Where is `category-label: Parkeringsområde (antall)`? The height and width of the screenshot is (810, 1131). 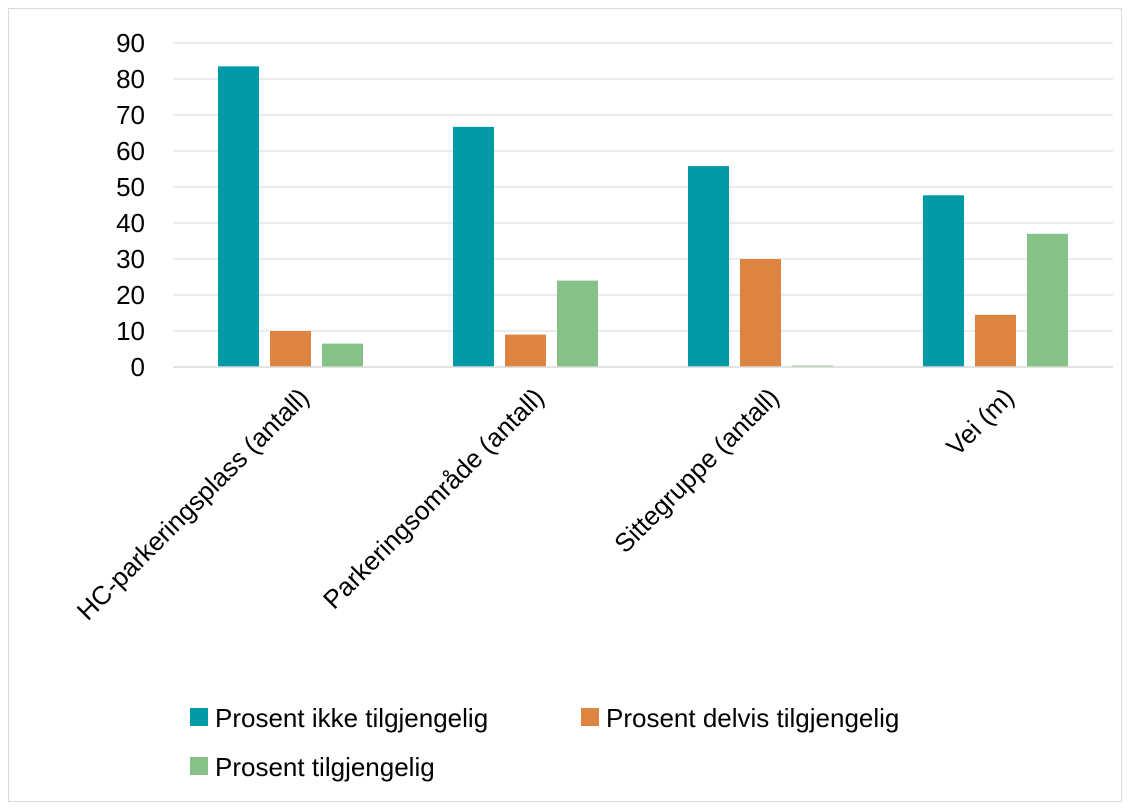 category-label: Parkeringsområde (antall) is located at coordinates (433, 498).